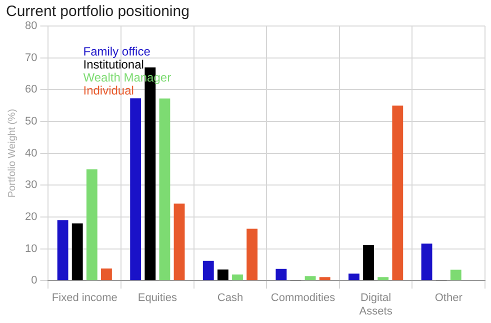 The image size is (491, 323). Describe the element at coordinates (31, 216) in the screenshot. I see `y-tick-label: 20` at that location.